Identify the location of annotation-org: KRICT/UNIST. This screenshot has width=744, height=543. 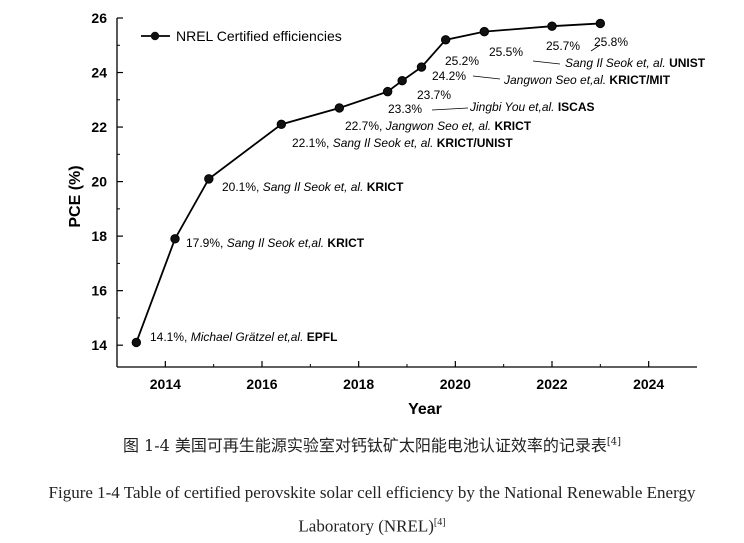
(475, 143).